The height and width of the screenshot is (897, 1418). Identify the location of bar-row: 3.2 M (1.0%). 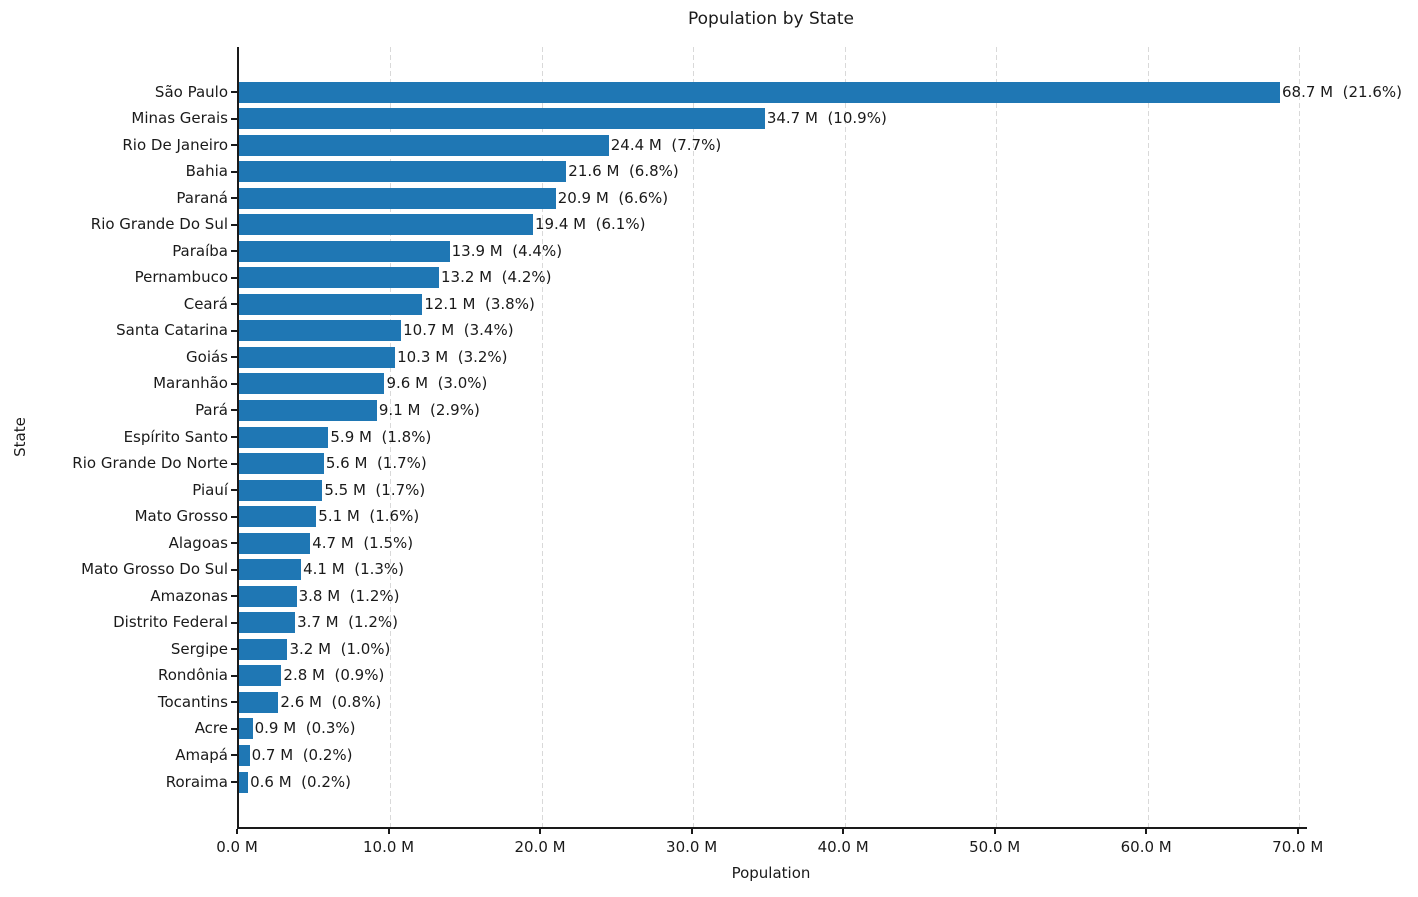
(773, 649).